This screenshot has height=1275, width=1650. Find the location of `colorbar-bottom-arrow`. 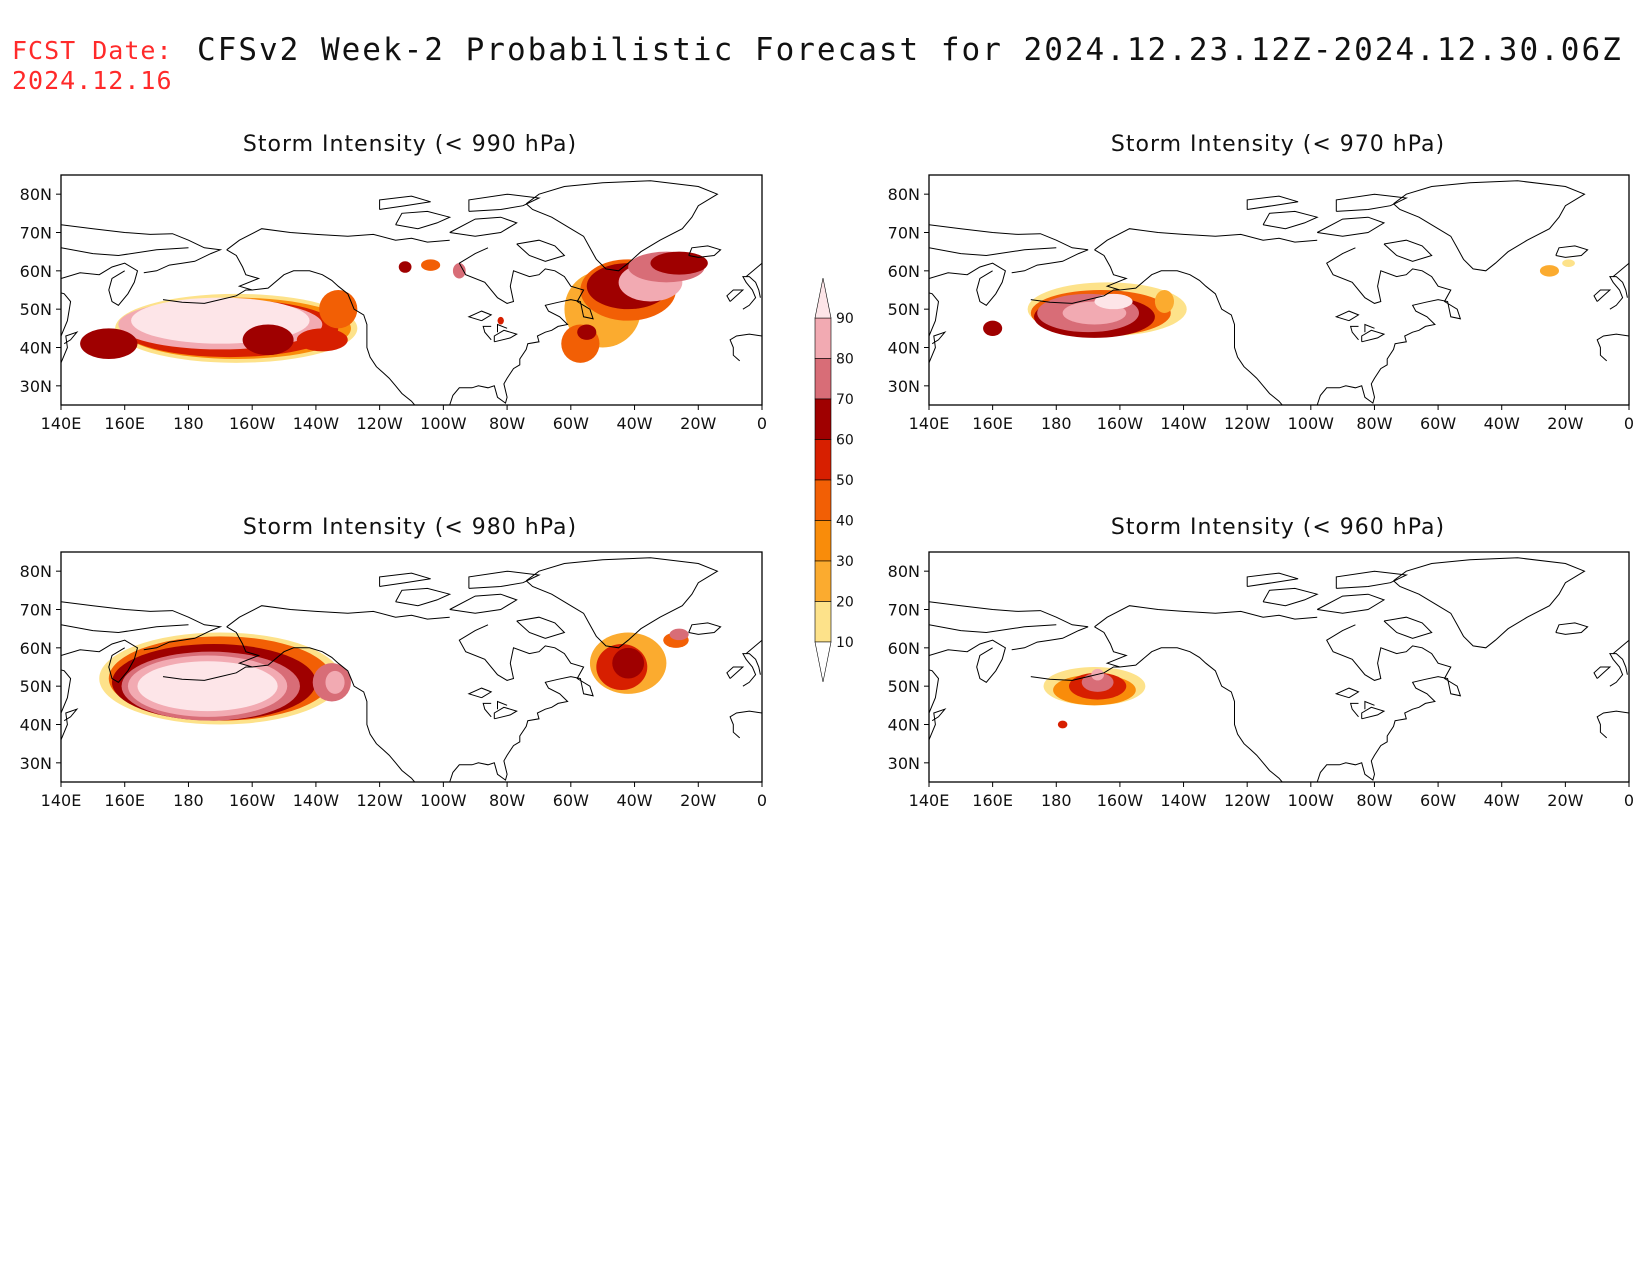

colorbar-bottom-arrow is located at coordinates (823, 662).